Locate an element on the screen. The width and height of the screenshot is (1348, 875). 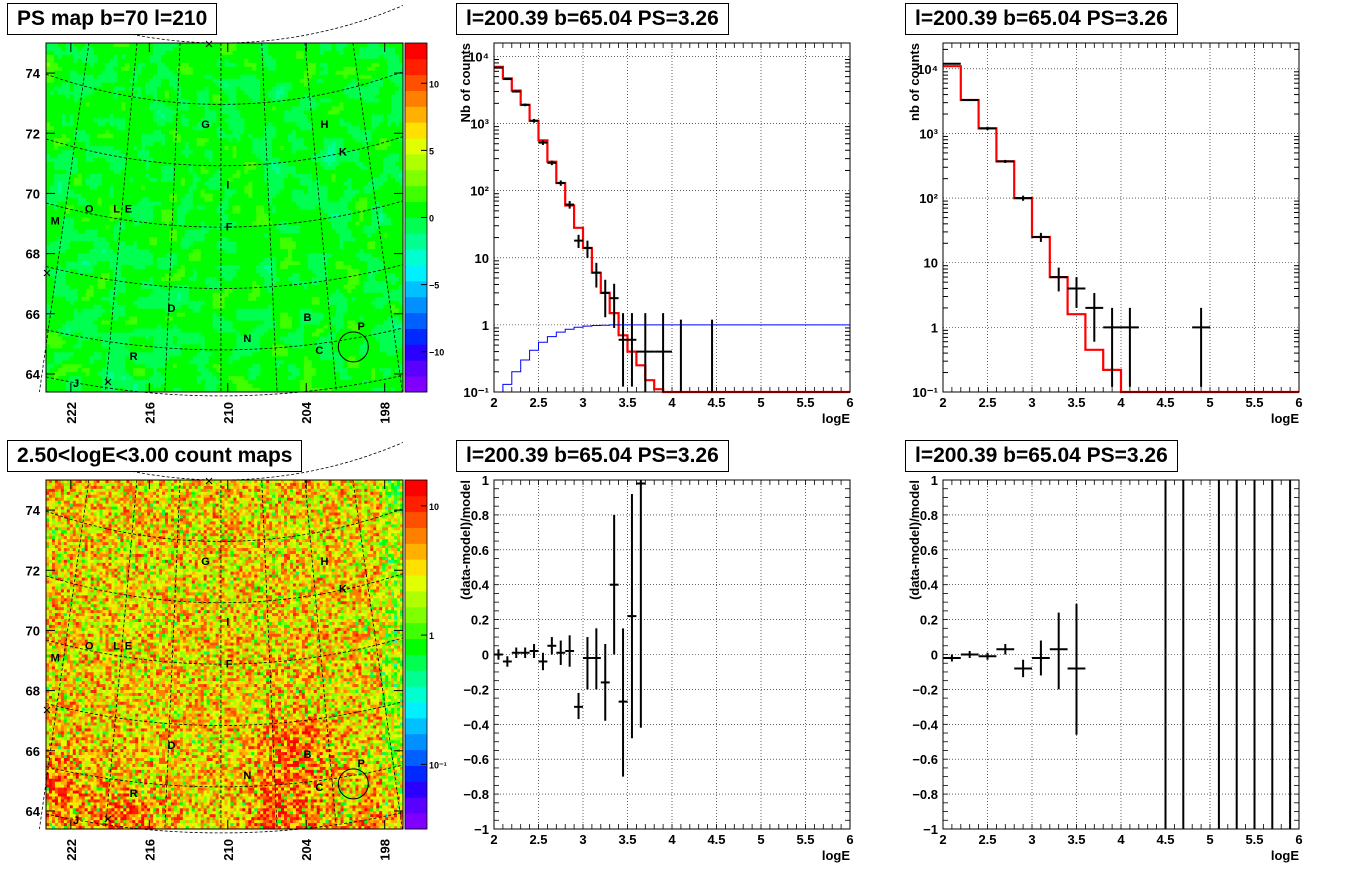
map-source-label: K is located at coordinates (343, 152).